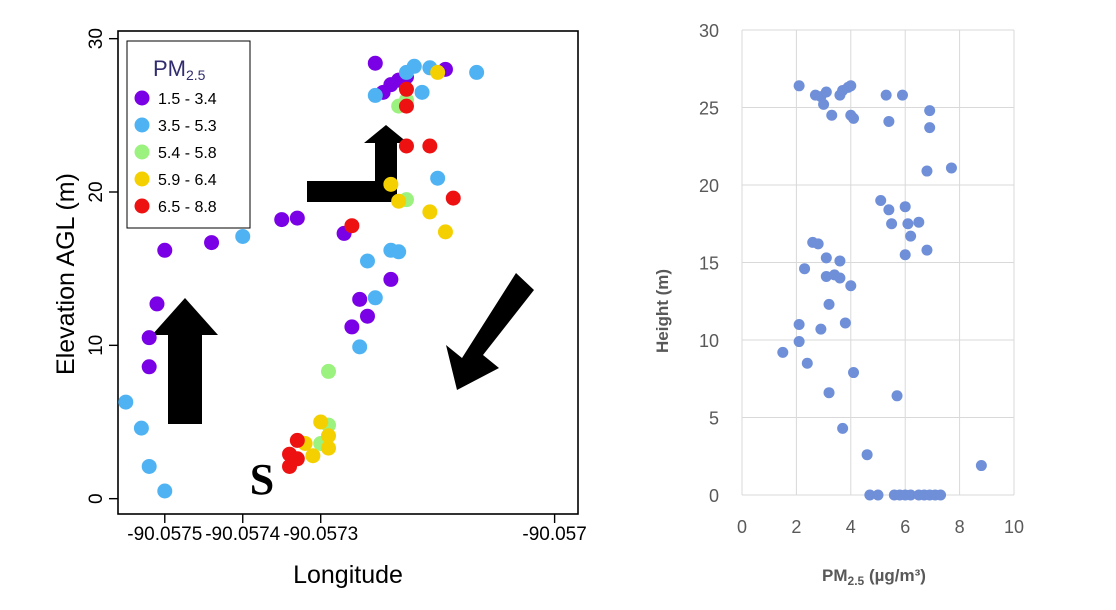 The image size is (1116, 610). I want to click on arrow-right-turn-icon, so click(357, 163).